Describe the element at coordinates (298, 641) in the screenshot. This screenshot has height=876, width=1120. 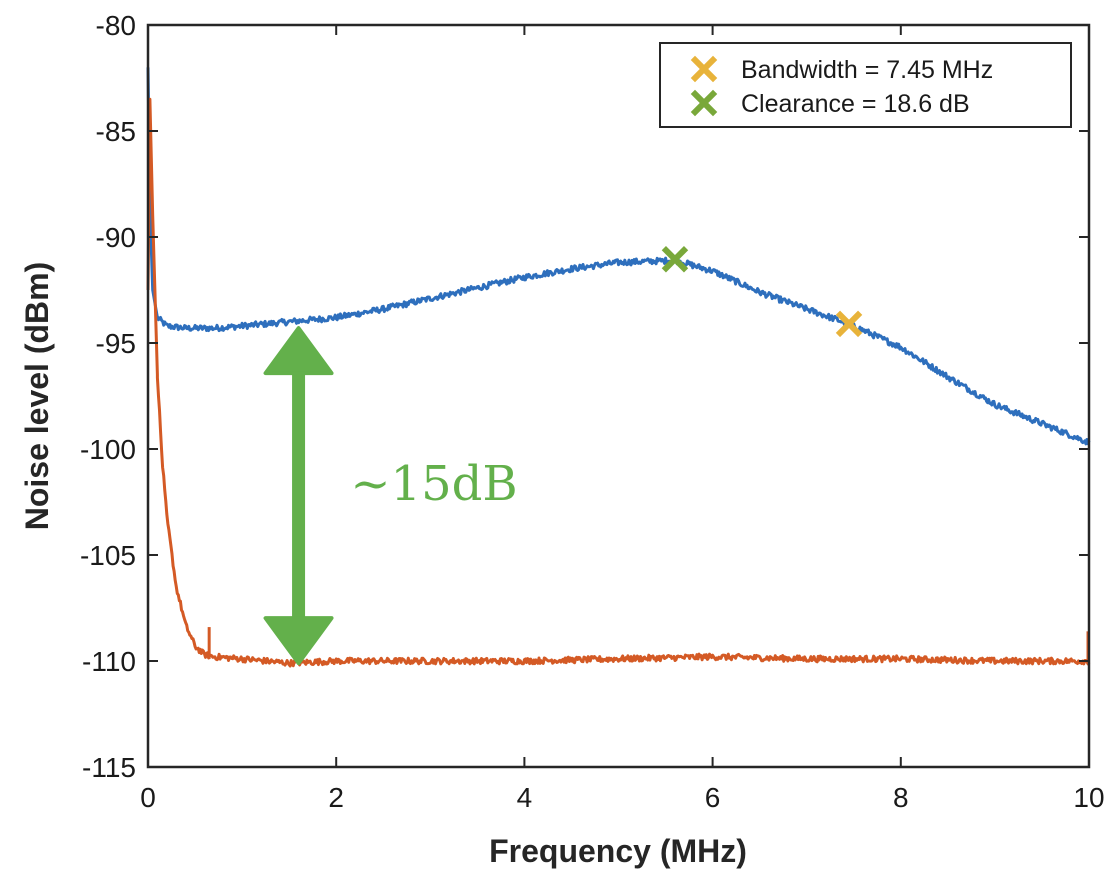
I see `clearance-arrow-head-bottom` at that location.